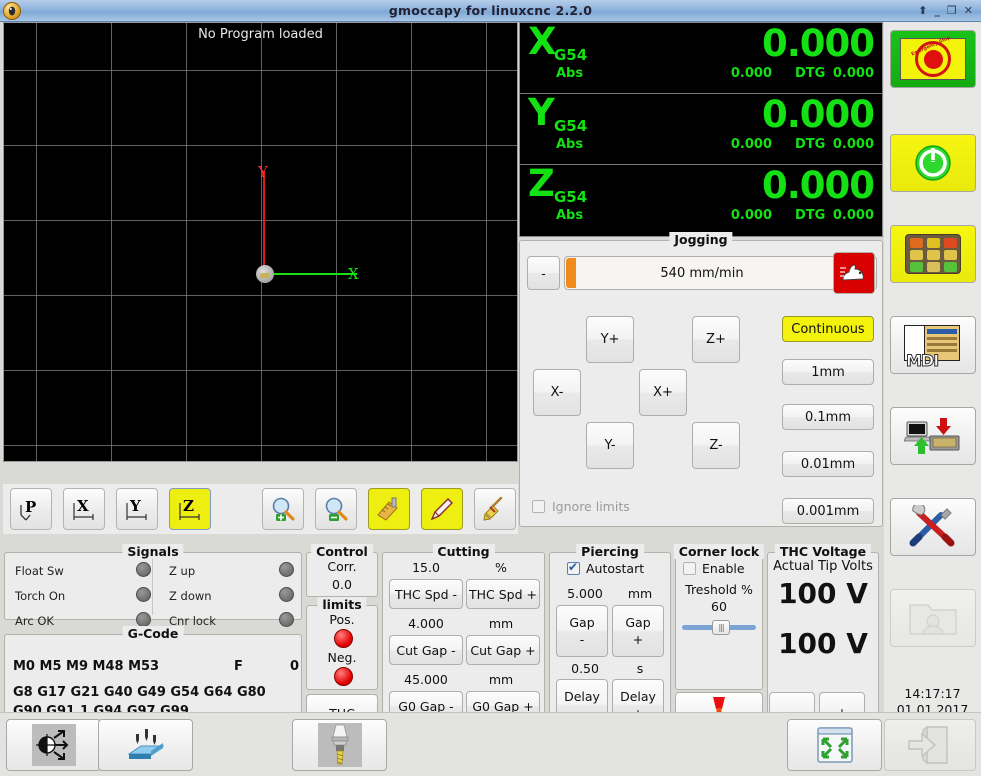 This screenshot has width=981, height=776. I want to click on jog-increment-0_1mm: 0.1mm, so click(828, 417).